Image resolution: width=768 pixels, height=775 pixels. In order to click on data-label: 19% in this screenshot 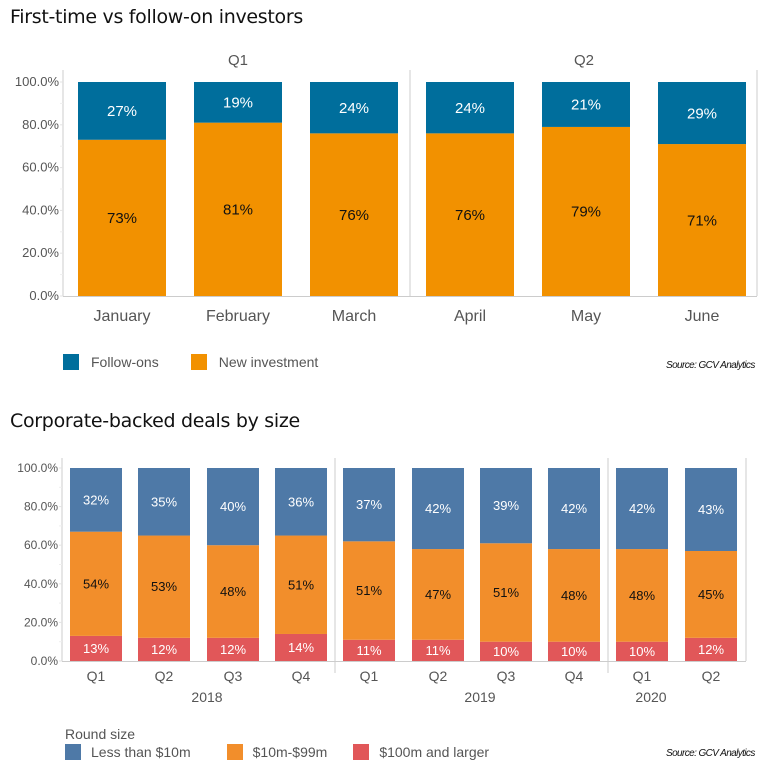, I will do `click(238, 103)`.